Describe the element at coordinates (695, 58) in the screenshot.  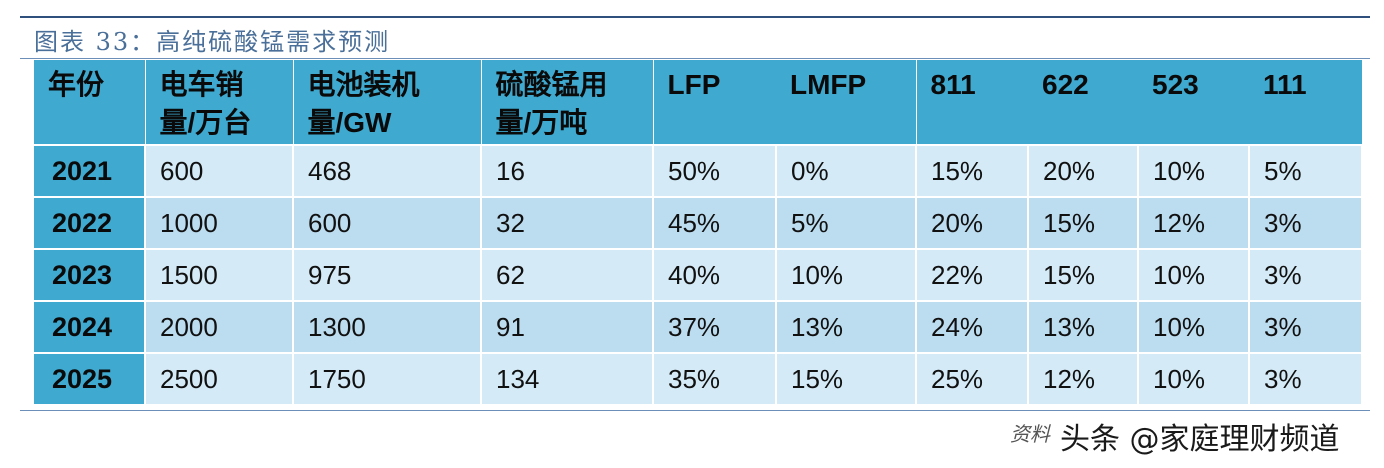
I see `title-rule` at that location.